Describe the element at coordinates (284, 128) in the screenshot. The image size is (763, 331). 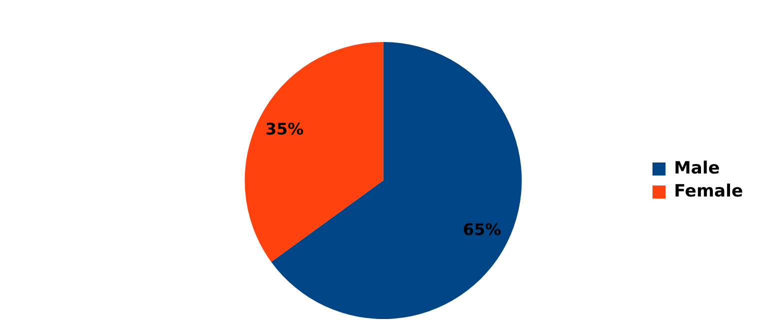
I see `data-label: 35%` at that location.